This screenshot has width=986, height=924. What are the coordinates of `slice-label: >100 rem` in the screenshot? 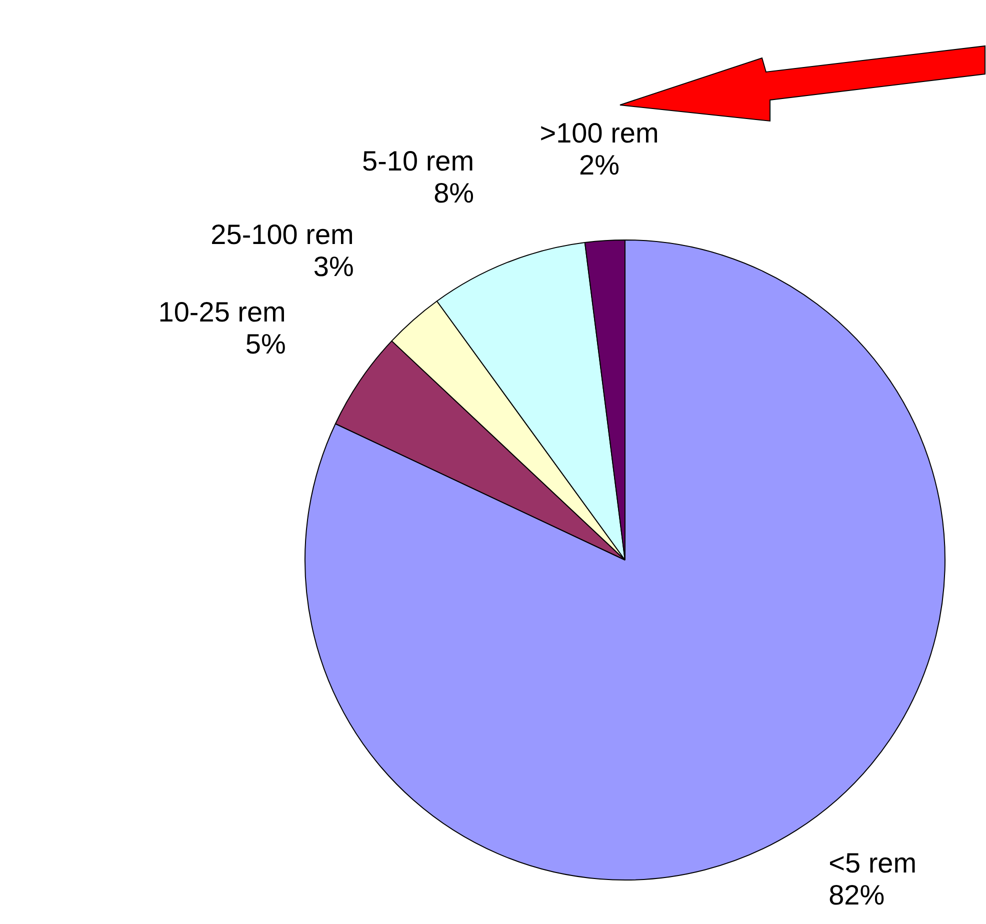 It's located at (599, 133).